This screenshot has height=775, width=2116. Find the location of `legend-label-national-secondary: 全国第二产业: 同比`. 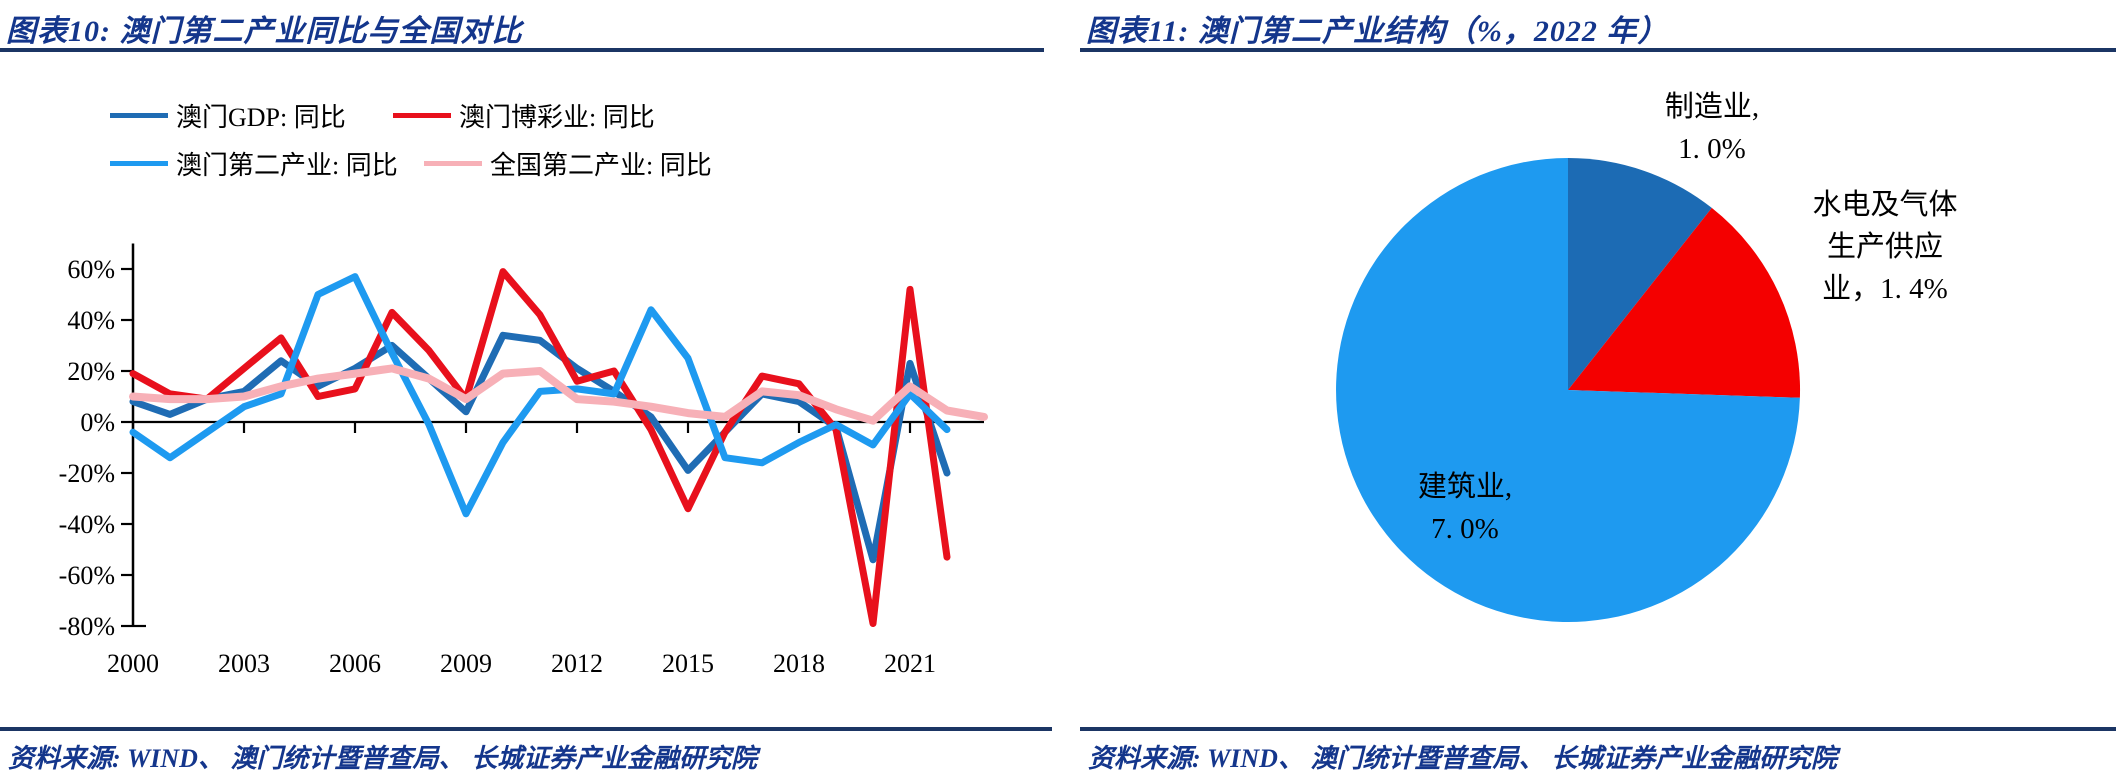

legend-label-national-secondary: 全国第二产业: 同比 is located at coordinates (601, 165).